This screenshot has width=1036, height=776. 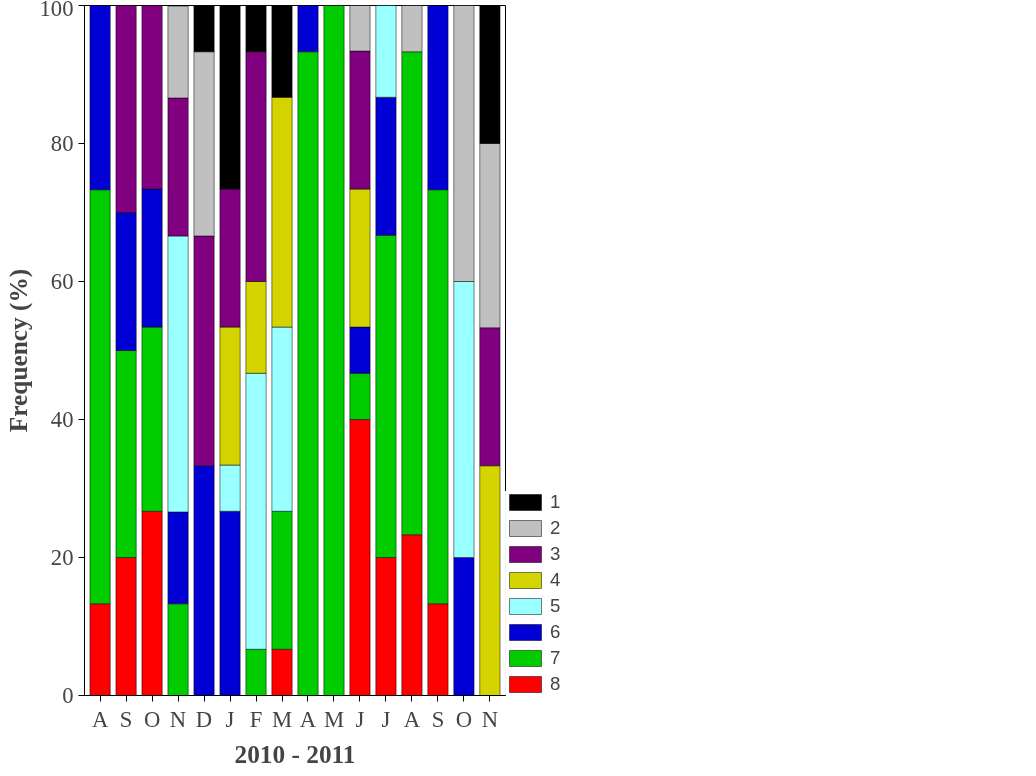 I want to click on y-tick-label: 40, so click(x=62, y=419).